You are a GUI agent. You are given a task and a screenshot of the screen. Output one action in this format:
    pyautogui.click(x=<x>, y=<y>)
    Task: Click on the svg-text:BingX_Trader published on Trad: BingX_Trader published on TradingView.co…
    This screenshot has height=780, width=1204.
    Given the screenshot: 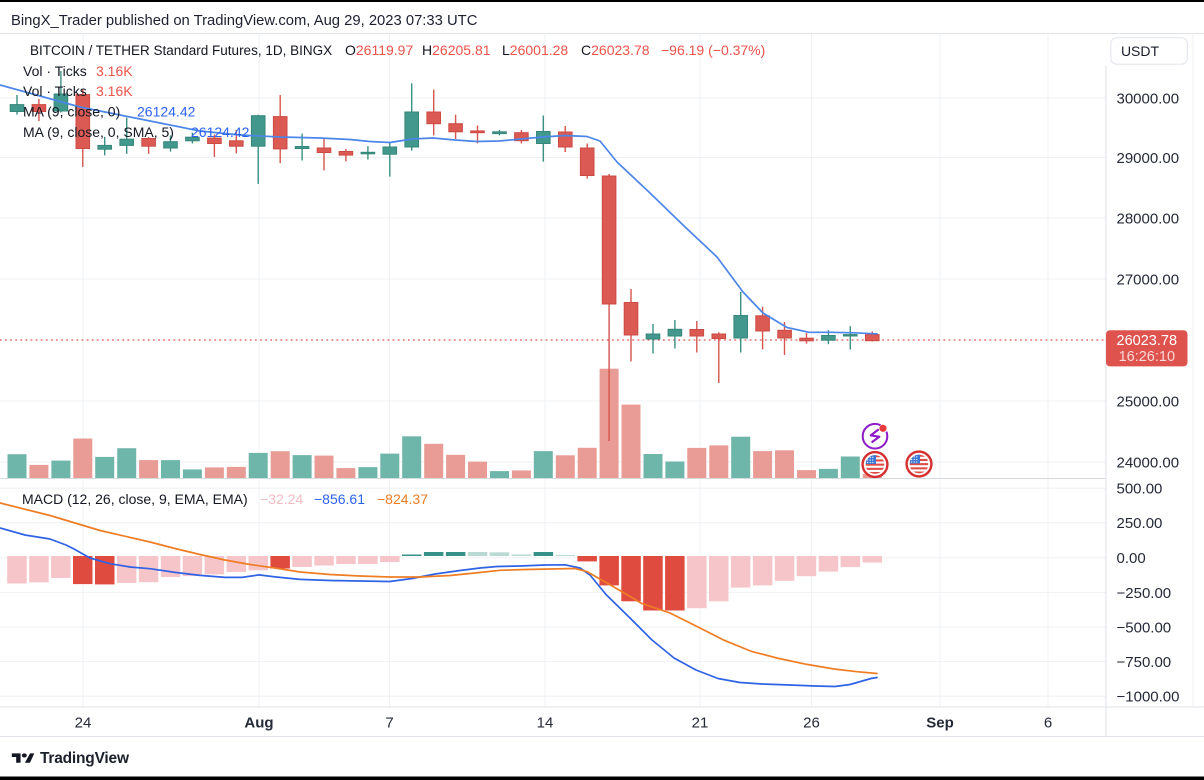 What is the action you would take?
    pyautogui.click(x=244, y=21)
    